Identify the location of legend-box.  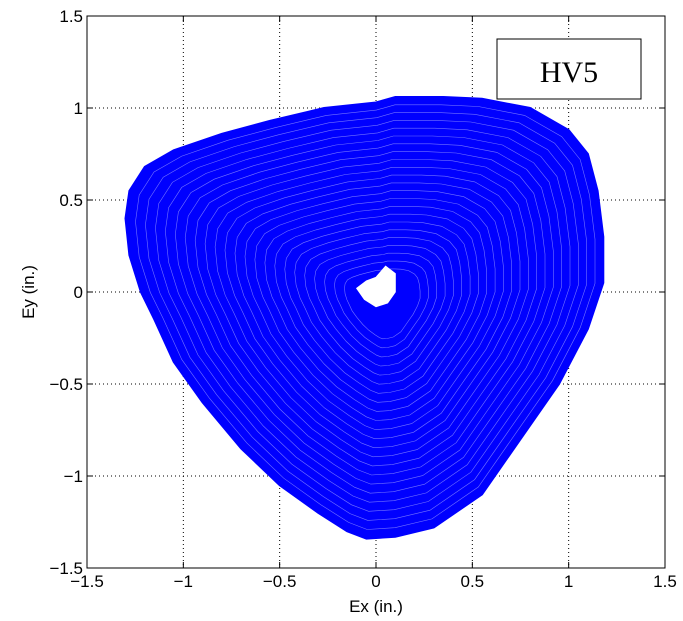
(569, 69).